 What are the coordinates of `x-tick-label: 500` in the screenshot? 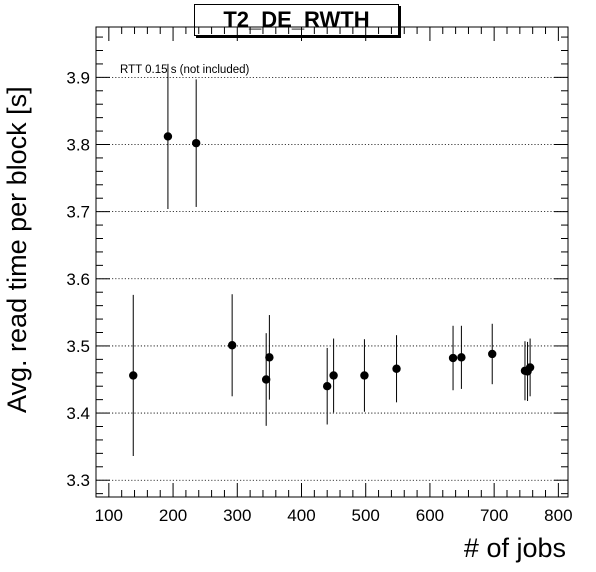 It's located at (366, 515).